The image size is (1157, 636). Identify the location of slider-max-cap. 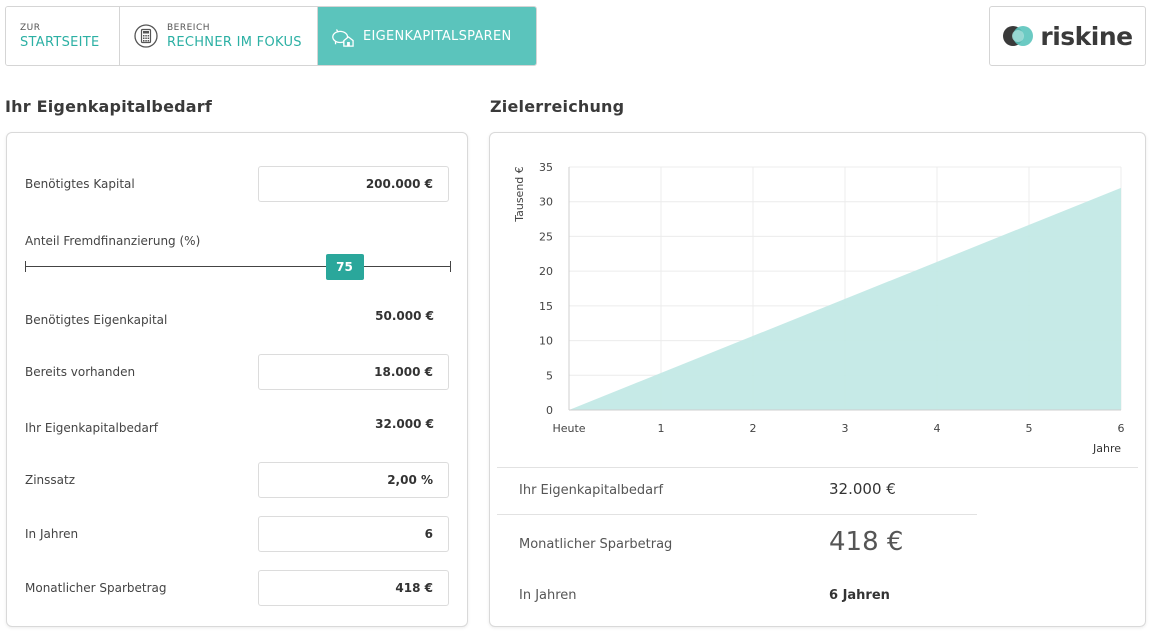
(450, 266).